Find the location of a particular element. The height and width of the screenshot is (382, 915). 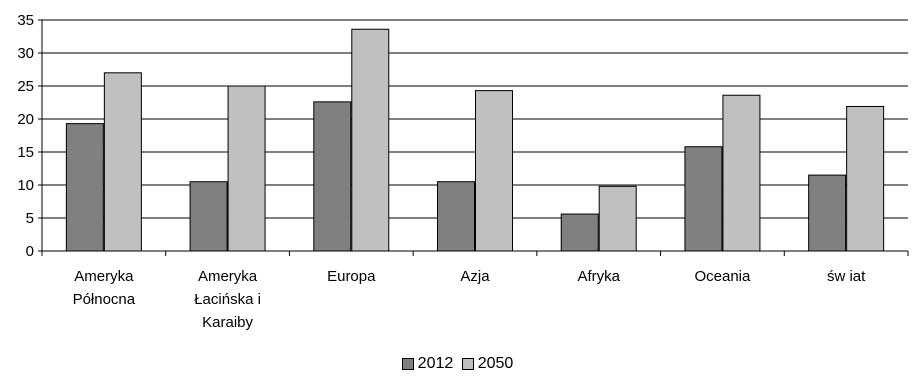

legend-item-2012: 2012 is located at coordinates (427, 364).